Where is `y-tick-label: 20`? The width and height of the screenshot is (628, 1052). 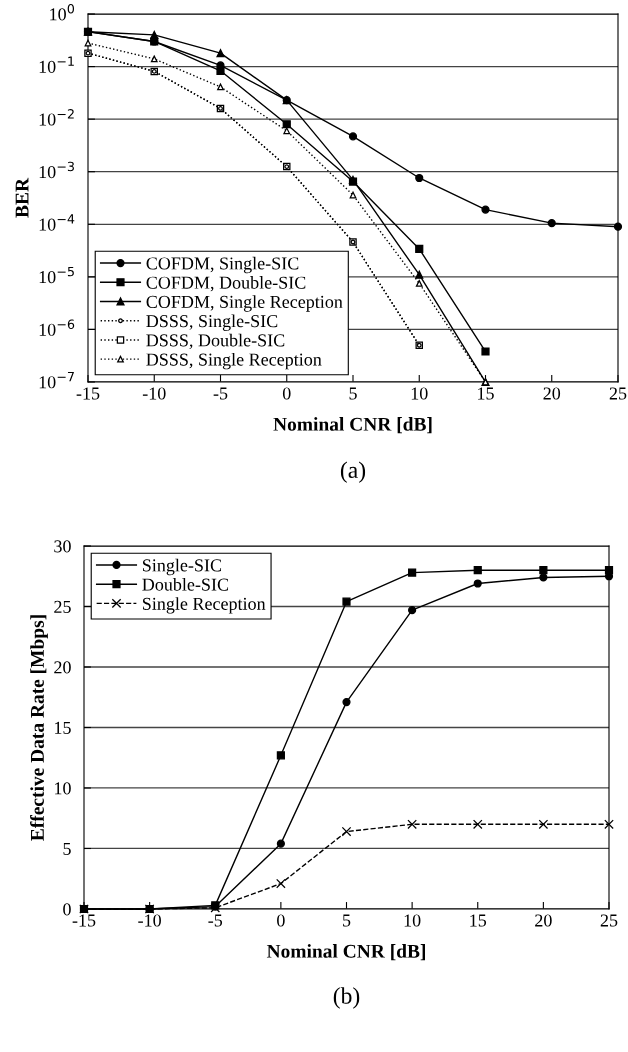
y-tick-label: 20 is located at coordinates (62, 667).